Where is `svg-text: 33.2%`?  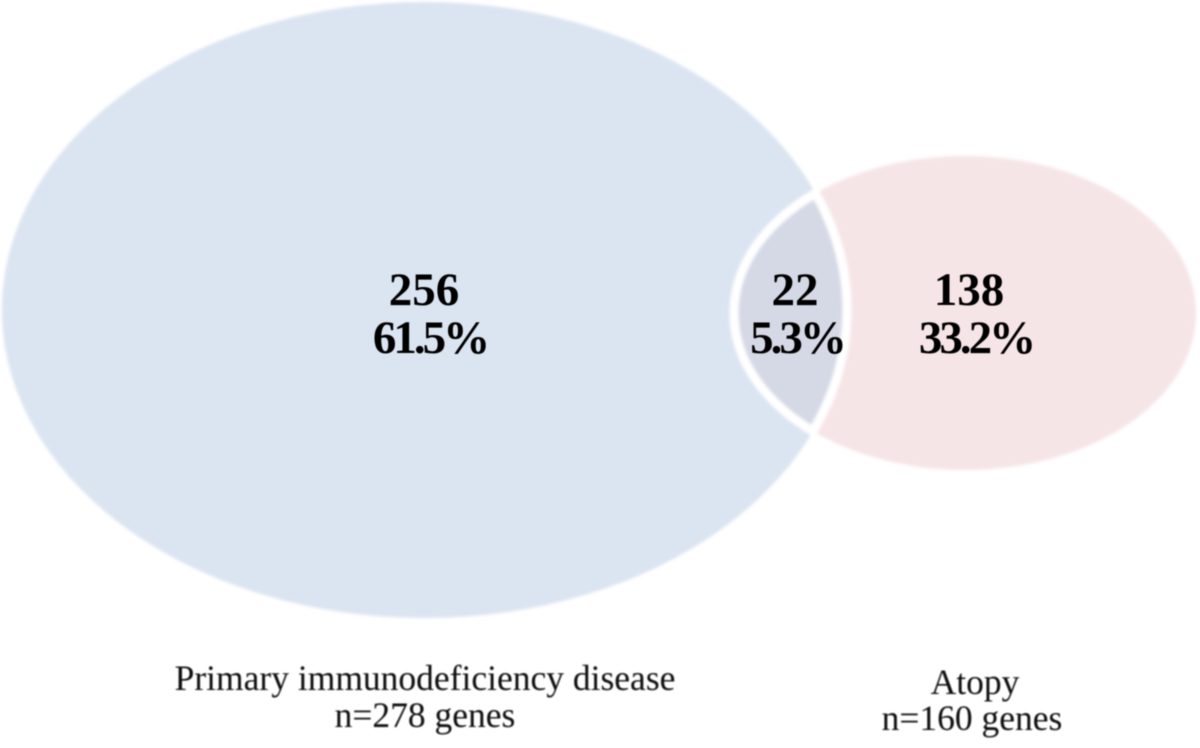
svg-text: 33.2% is located at coordinates (976, 338).